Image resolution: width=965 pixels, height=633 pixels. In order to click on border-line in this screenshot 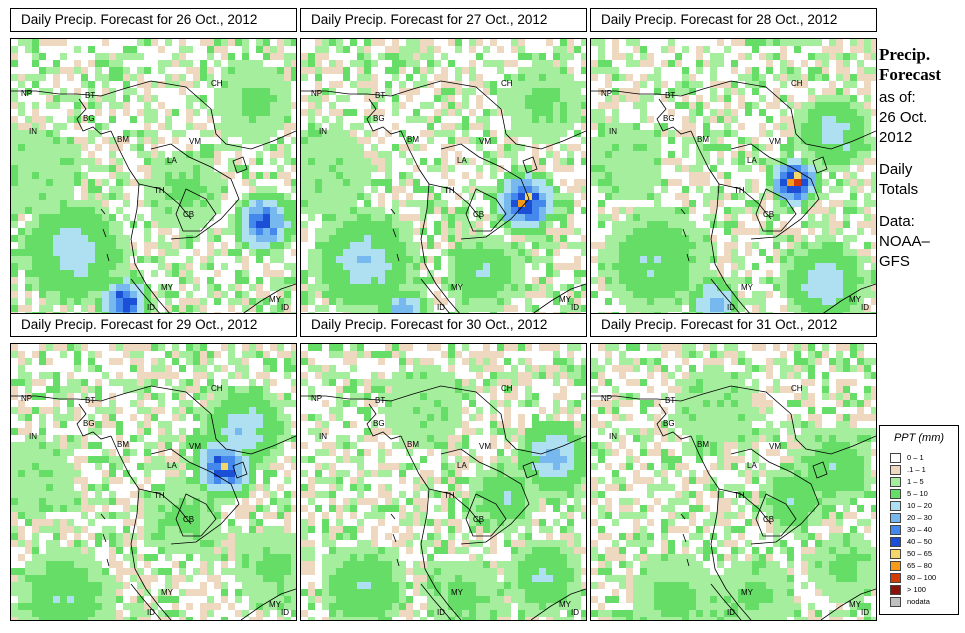, I will do `click(691, 95)`.